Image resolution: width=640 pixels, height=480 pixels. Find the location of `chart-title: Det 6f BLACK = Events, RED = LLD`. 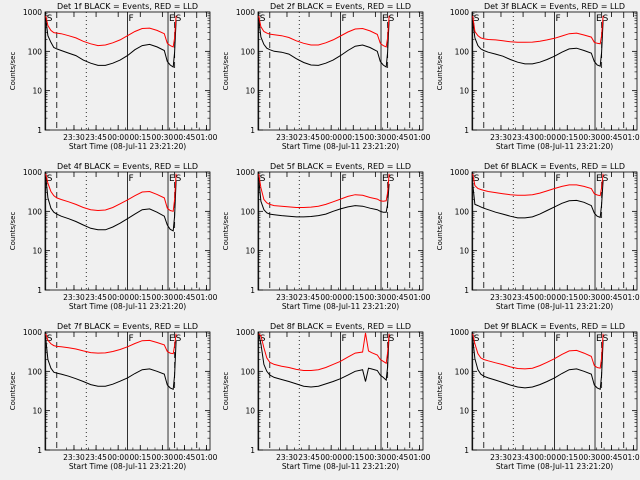

chart-title: Det 6f BLACK = Events, RED = LLD is located at coordinates (554, 166).